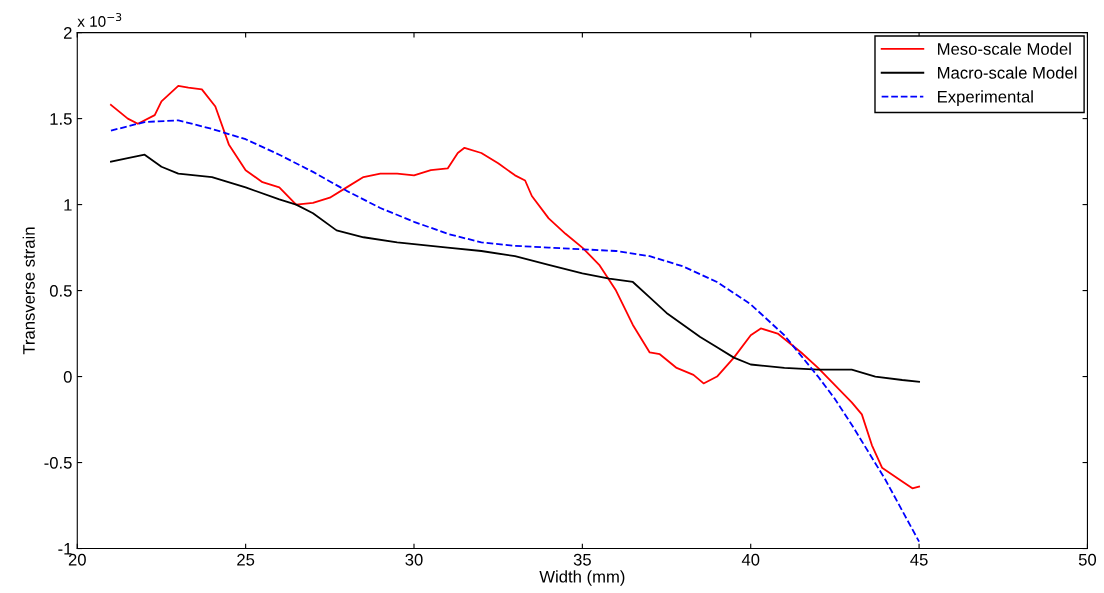 The image size is (1104, 593). Describe the element at coordinates (28, 291) in the screenshot. I see `y-axis-title: Transverse strain` at that location.